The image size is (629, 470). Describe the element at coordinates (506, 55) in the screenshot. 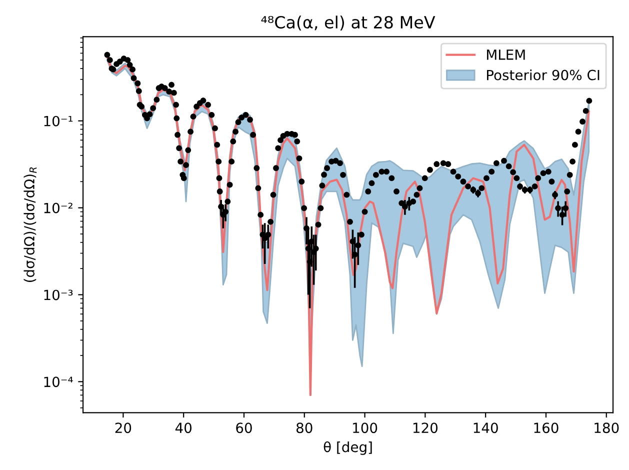

I see `legend-label: MLEM` at that location.